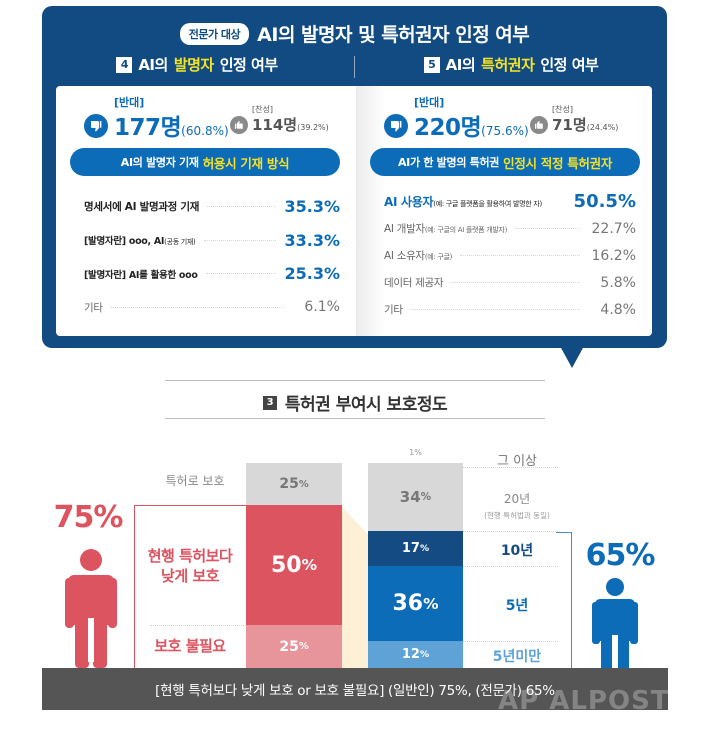 This screenshot has width=710, height=742. I want to click on inventor-method-pill: AI의 발명자 기재 허용시 기재 방식, so click(205, 162).